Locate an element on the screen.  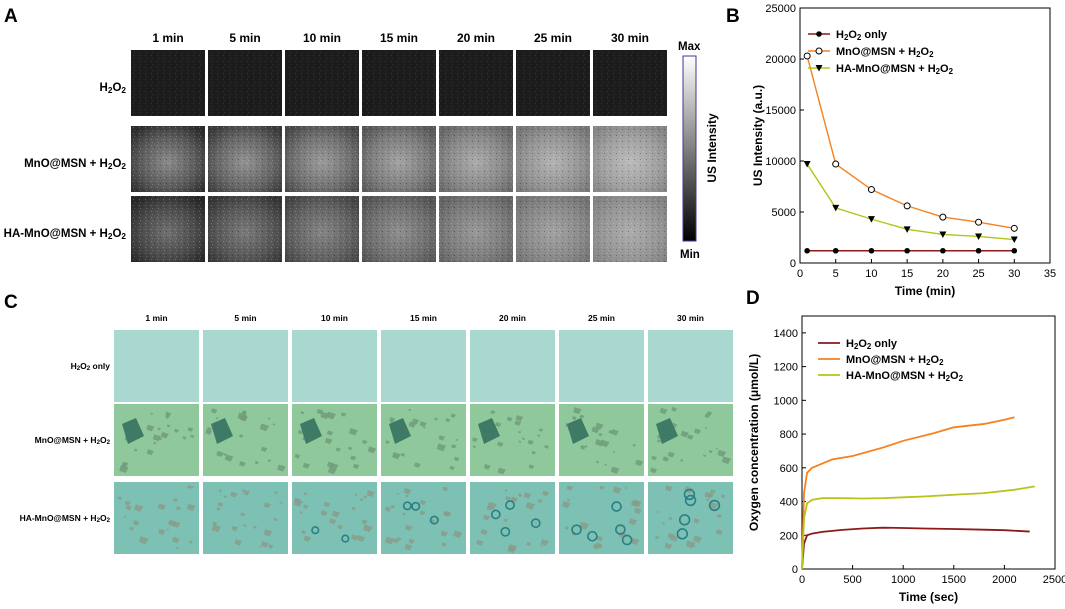
label-part-post: only is located at coordinates (884, 344).